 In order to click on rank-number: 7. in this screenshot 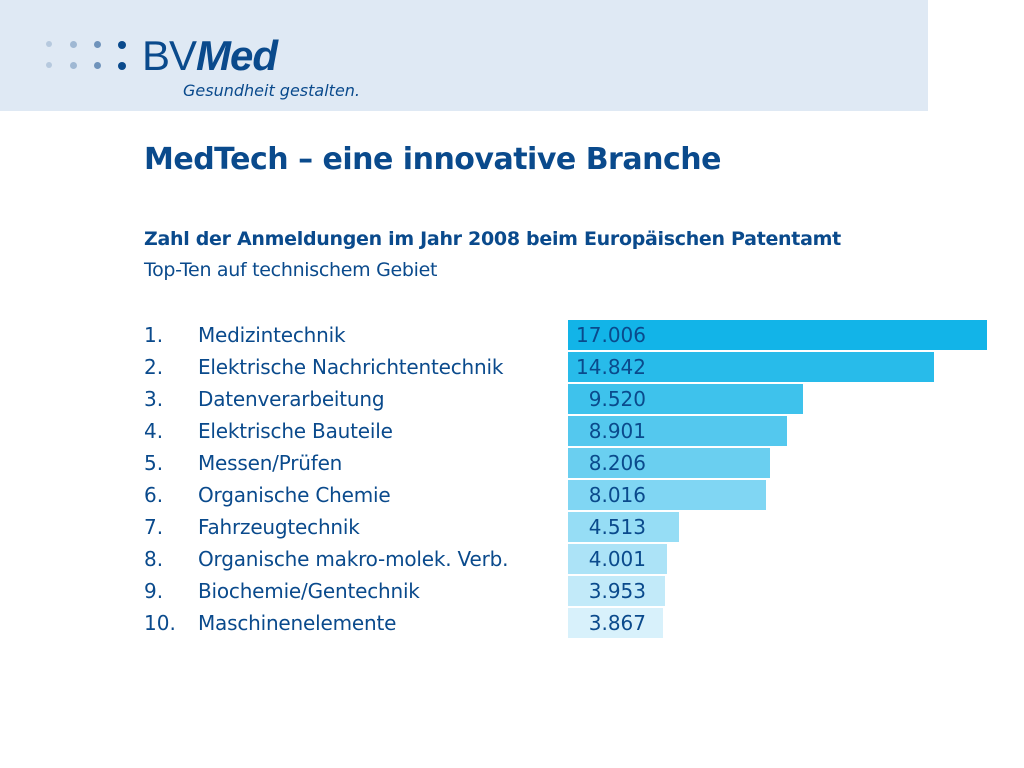, I will do `click(154, 527)`.